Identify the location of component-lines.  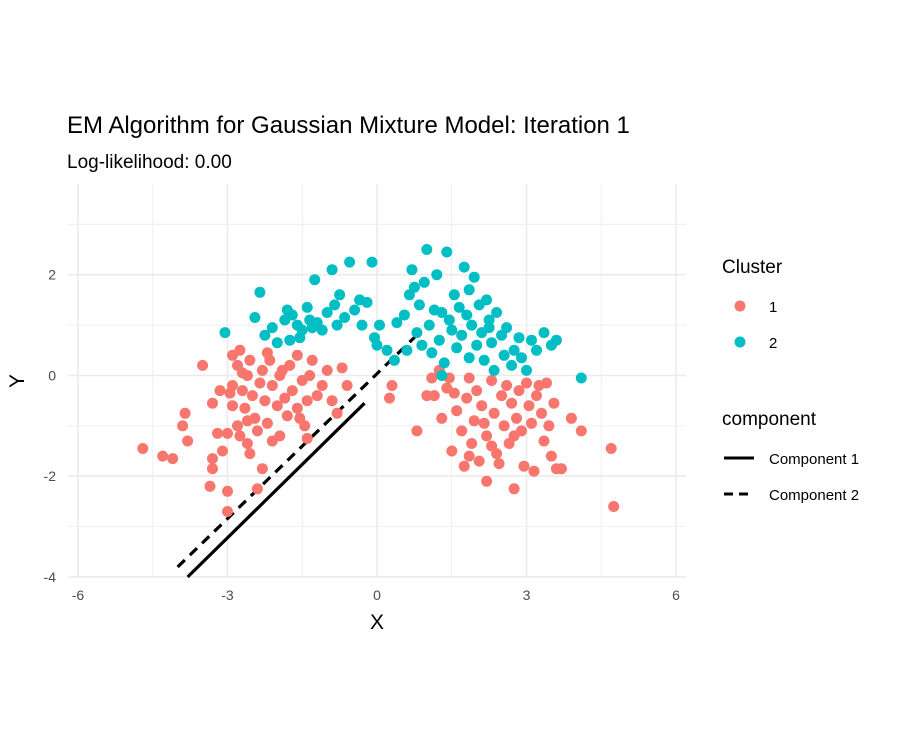
(298, 455).